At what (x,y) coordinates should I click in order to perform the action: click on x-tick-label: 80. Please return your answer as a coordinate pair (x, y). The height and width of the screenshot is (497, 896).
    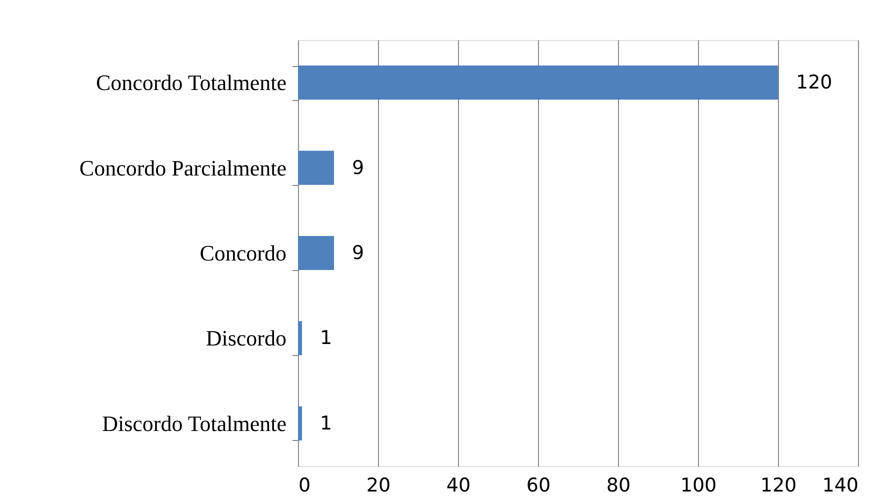
    Looking at the image, I should click on (618, 485).